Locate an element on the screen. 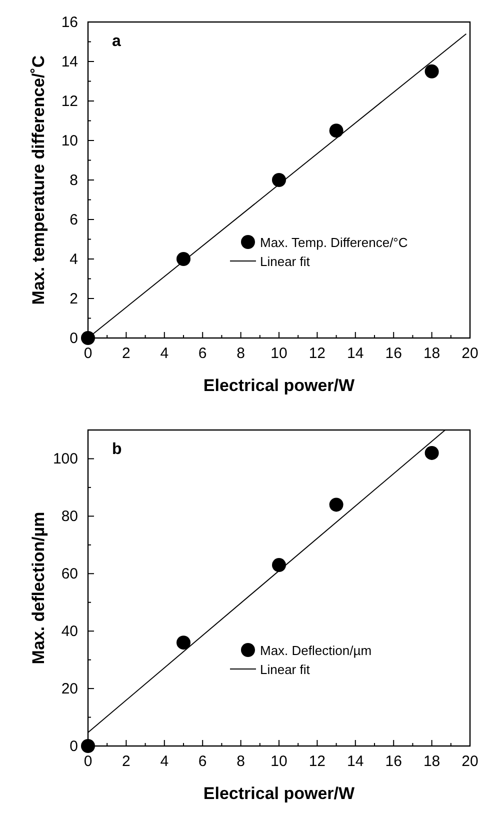 The image size is (488, 823). y-tick-label: 16 is located at coordinates (69, 22).